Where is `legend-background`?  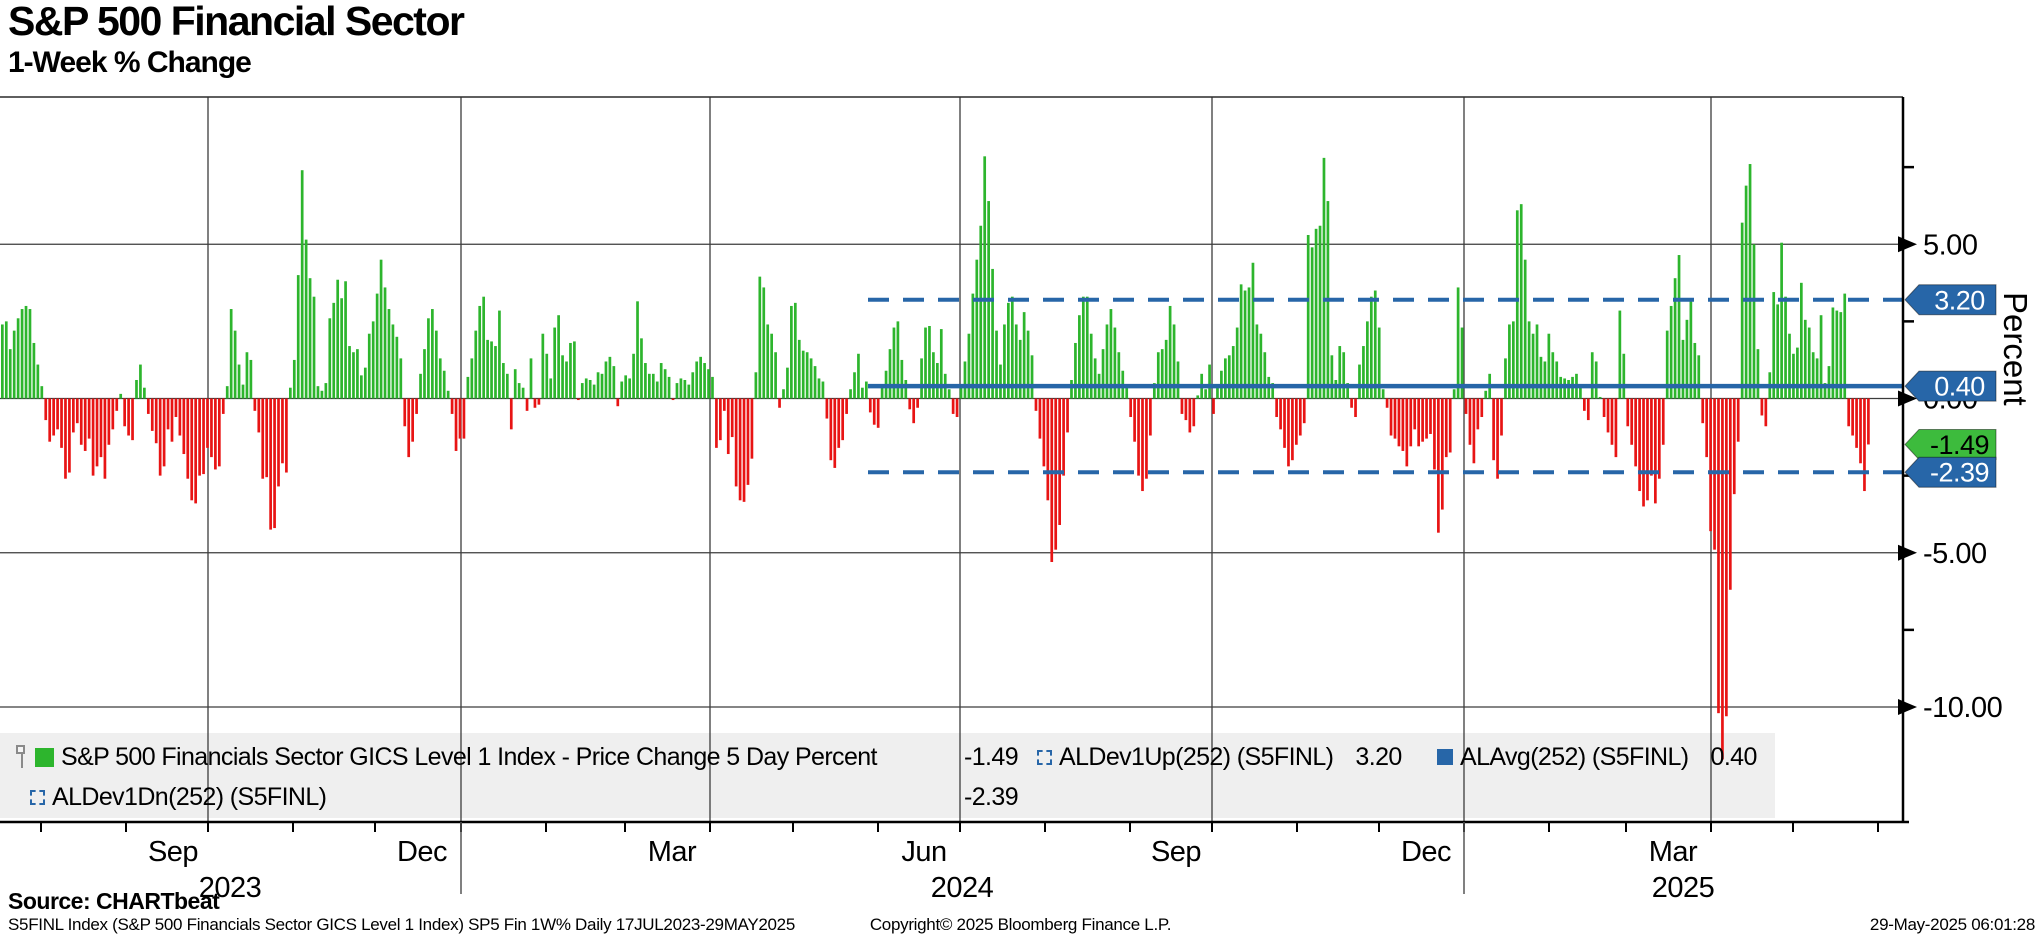
legend-background is located at coordinates (887, 775).